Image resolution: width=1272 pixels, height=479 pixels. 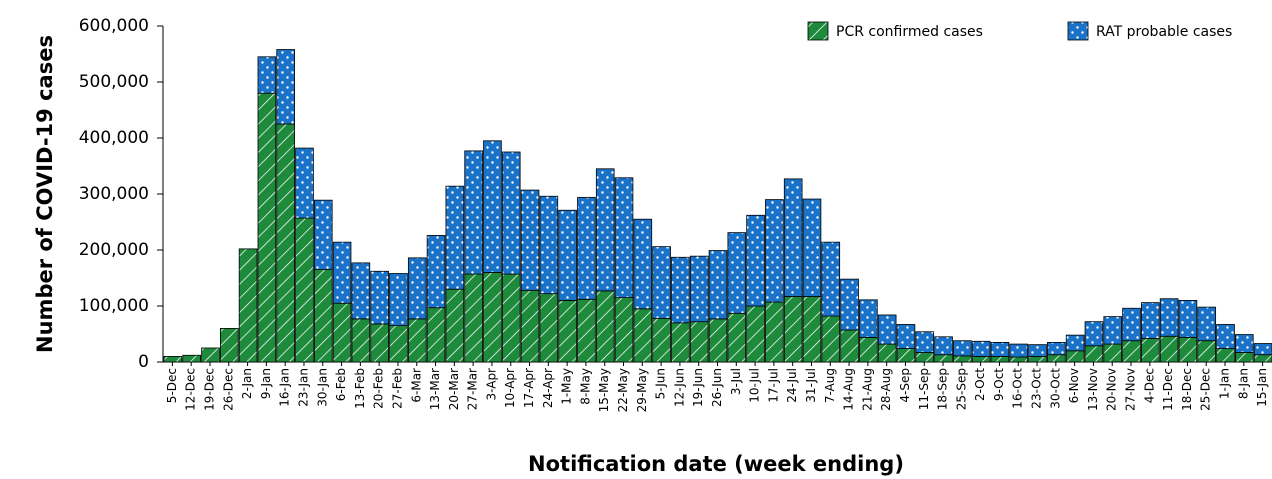 I want to click on x-tick-label: 18-Sep, so click(x=943, y=389).